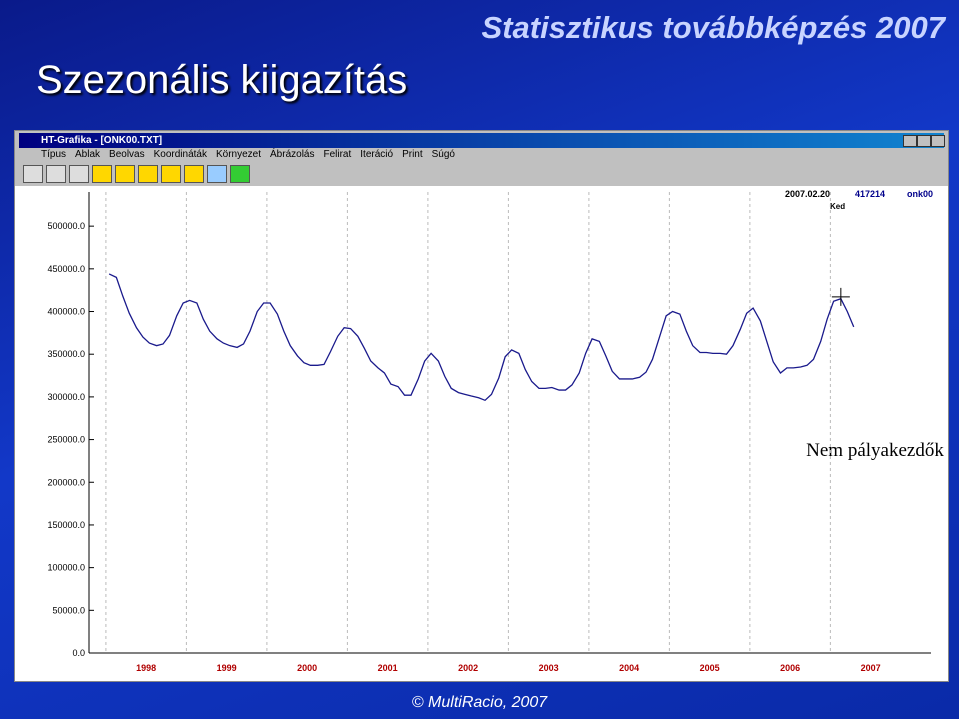 The height and width of the screenshot is (719, 959). I want to click on x-tick-label: 2001, so click(388, 668).